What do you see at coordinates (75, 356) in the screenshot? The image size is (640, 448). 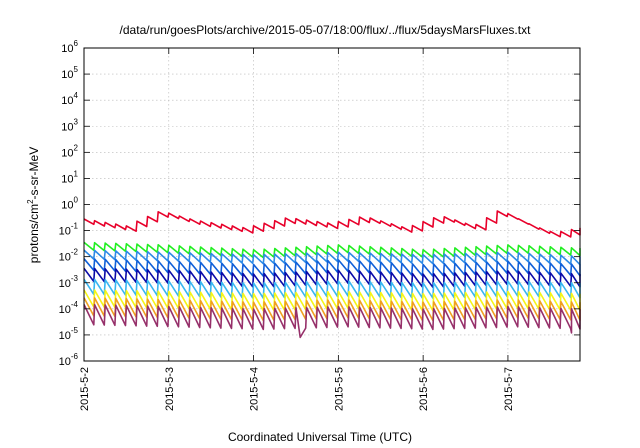 I see `y-tick-exponent: -6` at bounding box center [75, 356].